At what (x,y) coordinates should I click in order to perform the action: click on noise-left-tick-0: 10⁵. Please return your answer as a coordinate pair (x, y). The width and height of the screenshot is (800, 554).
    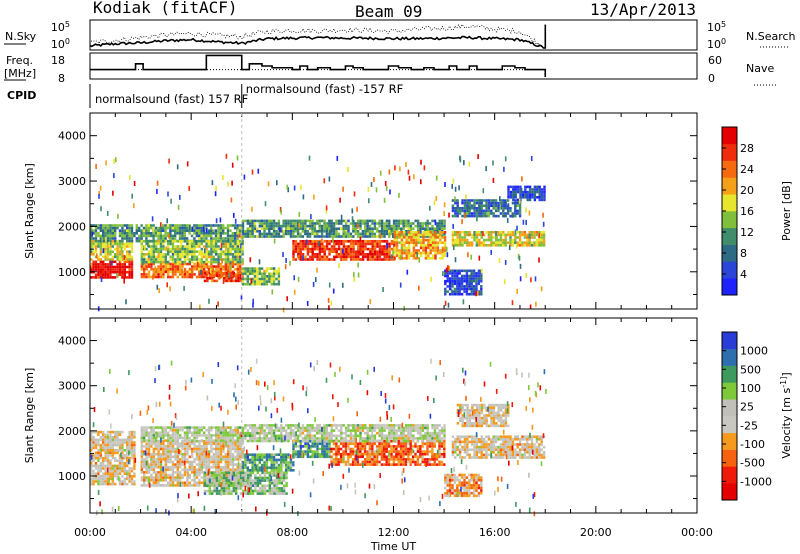
    Looking at the image, I should click on (60, 27).